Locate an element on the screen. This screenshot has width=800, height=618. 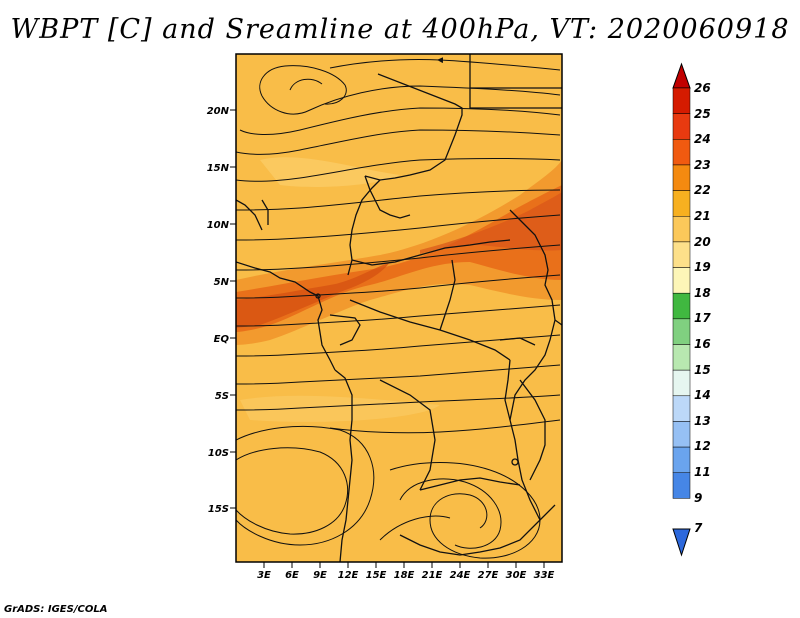
lon-tick: 18E is located at coordinates (404, 571).